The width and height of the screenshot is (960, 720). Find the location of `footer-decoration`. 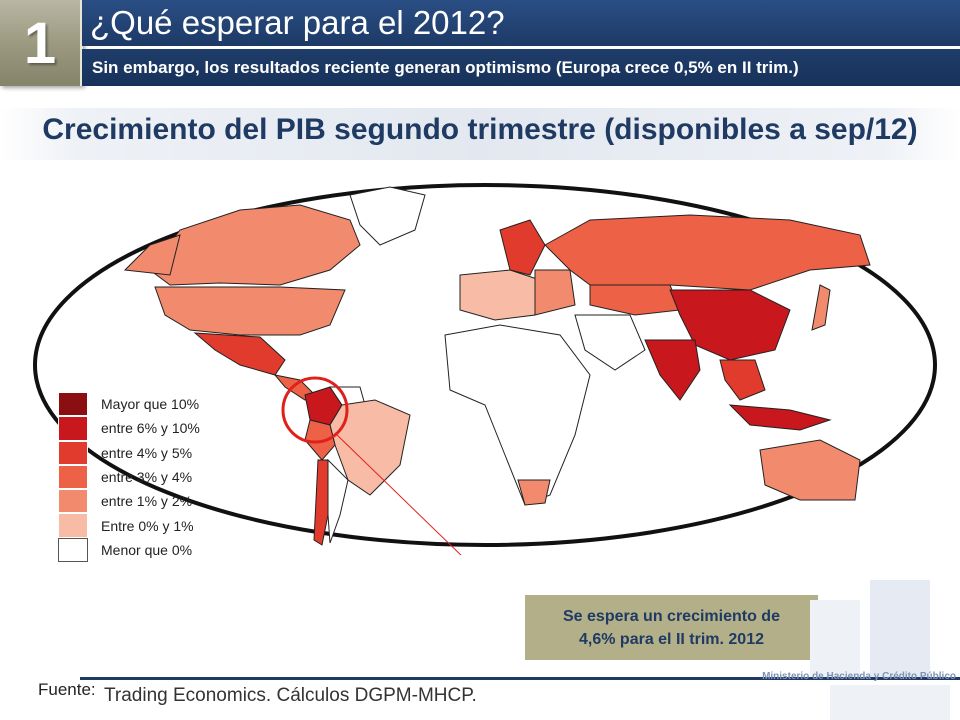

footer-decoration is located at coordinates (880, 650).